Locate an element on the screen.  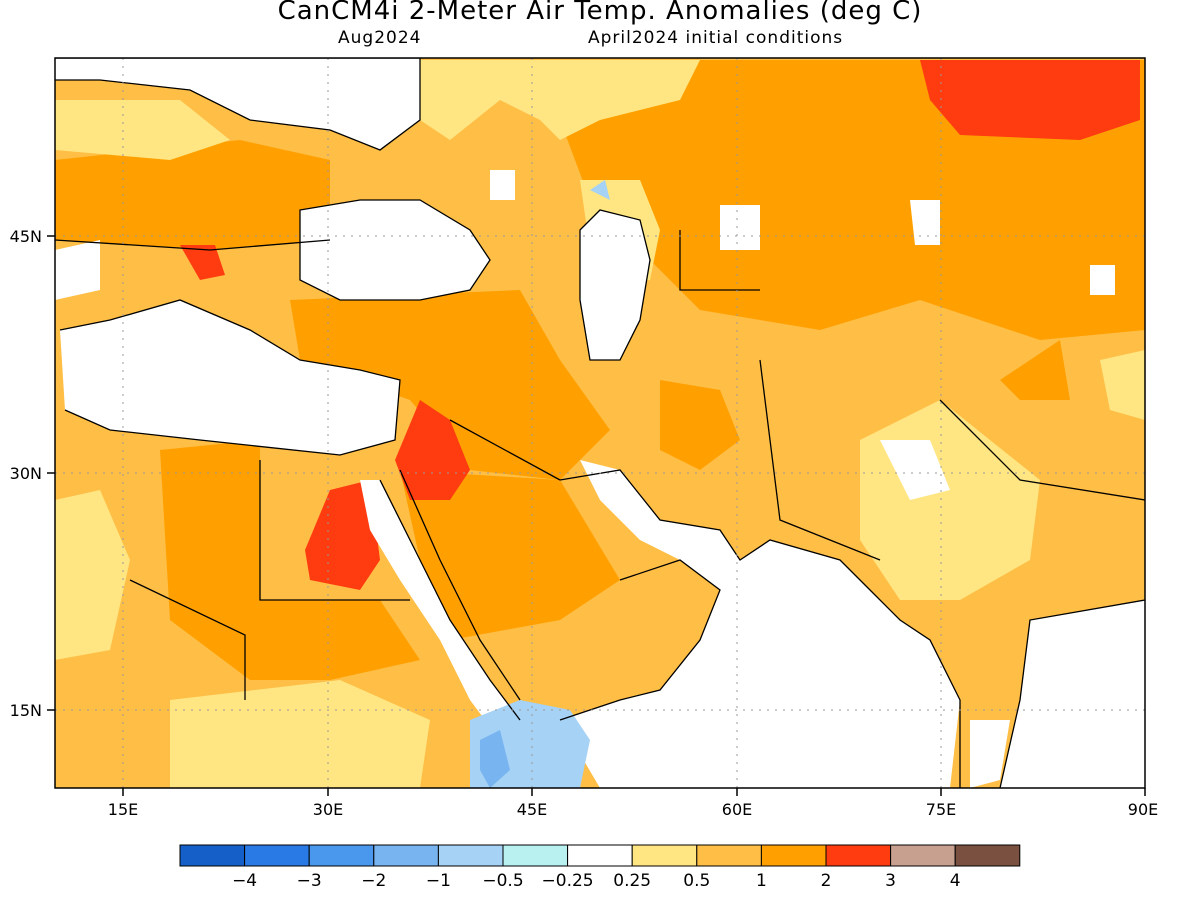
colorbar-label: −2 is located at coordinates (373, 881).